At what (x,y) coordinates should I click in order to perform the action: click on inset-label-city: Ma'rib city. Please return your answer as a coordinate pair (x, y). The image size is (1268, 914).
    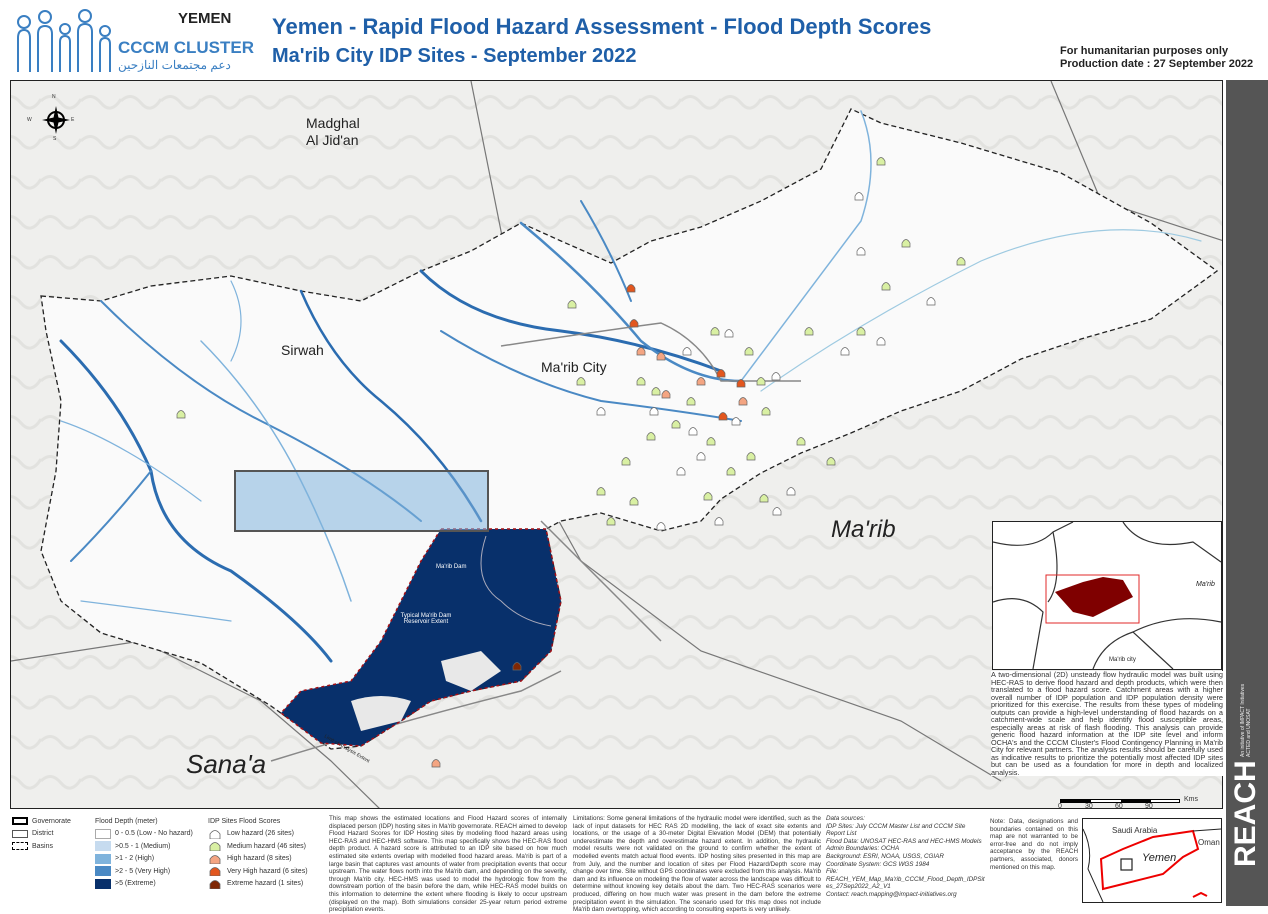
    Looking at the image, I should click on (1122, 660).